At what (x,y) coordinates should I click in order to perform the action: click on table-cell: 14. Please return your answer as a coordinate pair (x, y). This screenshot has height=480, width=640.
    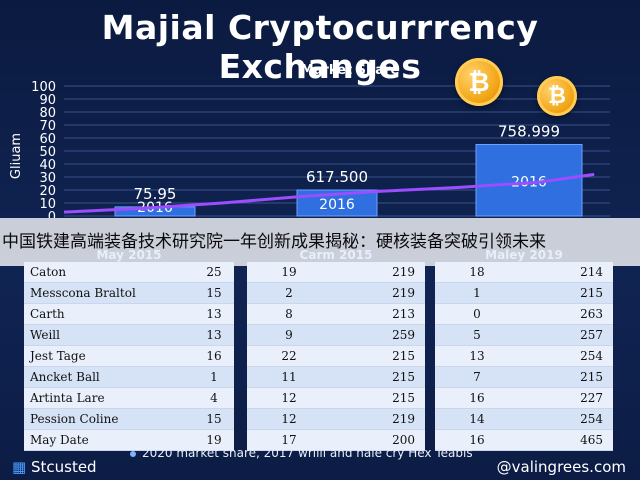
    Looking at the image, I should click on (477, 419).